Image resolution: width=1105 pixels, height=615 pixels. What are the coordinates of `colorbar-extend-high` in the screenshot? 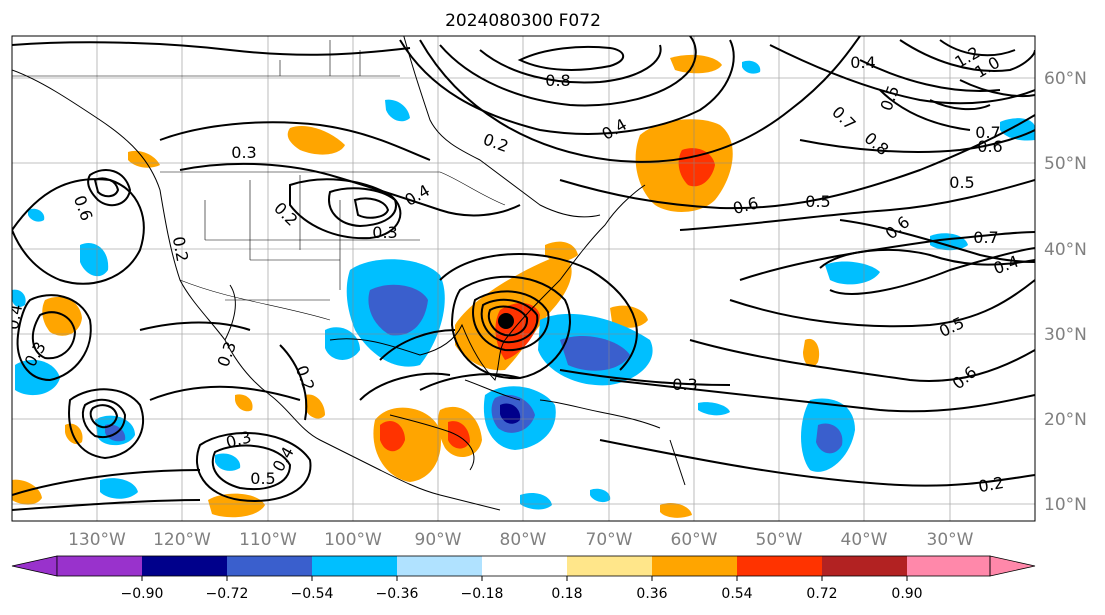 It's located at (1012, 566).